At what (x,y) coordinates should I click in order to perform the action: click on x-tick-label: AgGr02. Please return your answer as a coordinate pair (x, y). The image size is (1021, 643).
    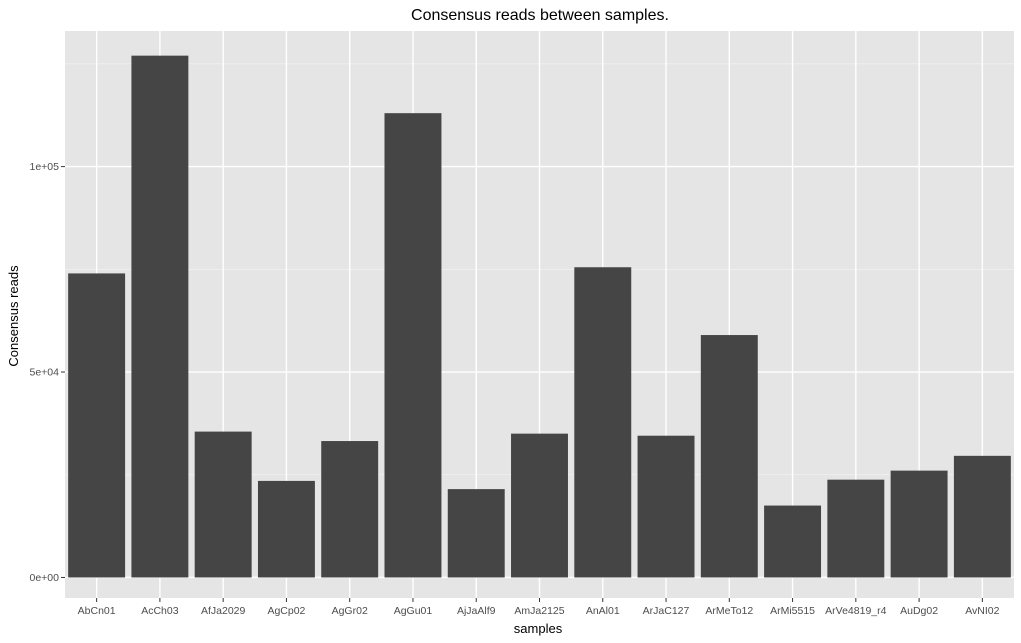
    Looking at the image, I should click on (350, 611).